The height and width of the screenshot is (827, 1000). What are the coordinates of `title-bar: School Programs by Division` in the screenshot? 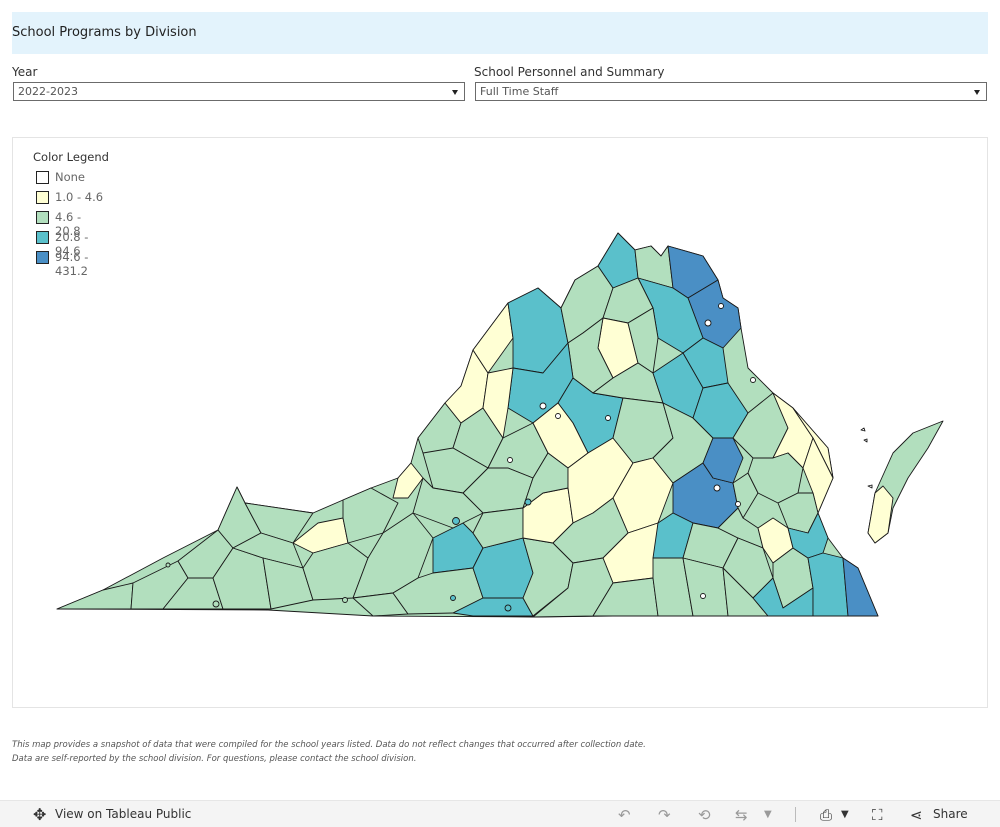 It's located at (500, 33).